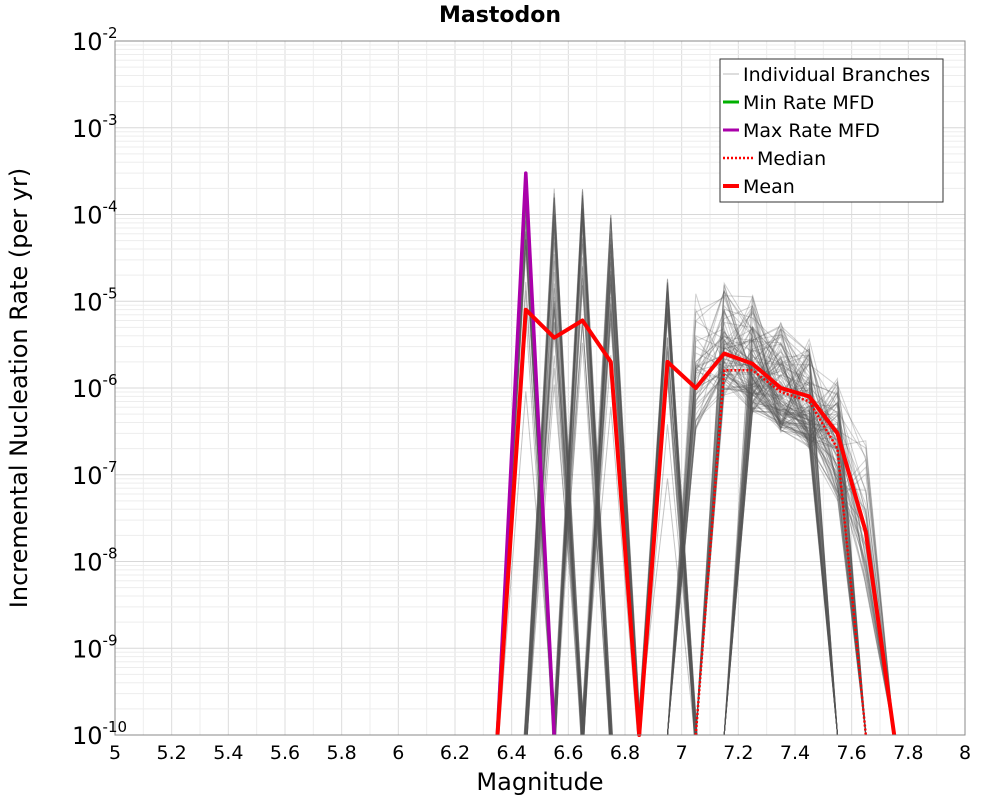 This screenshot has width=1000, height=800. Describe the element at coordinates (539, 782) in the screenshot. I see `x-axis-label: Magnitude` at that location.